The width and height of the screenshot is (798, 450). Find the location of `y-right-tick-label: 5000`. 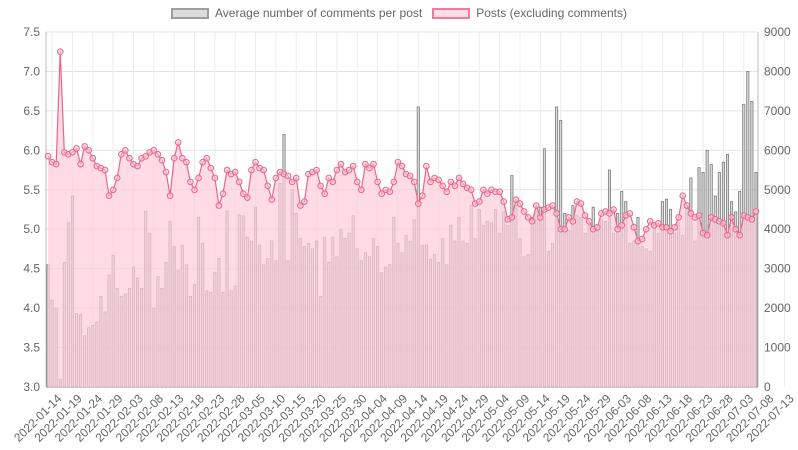

y-right-tick-label: 5000 is located at coordinates (777, 190).